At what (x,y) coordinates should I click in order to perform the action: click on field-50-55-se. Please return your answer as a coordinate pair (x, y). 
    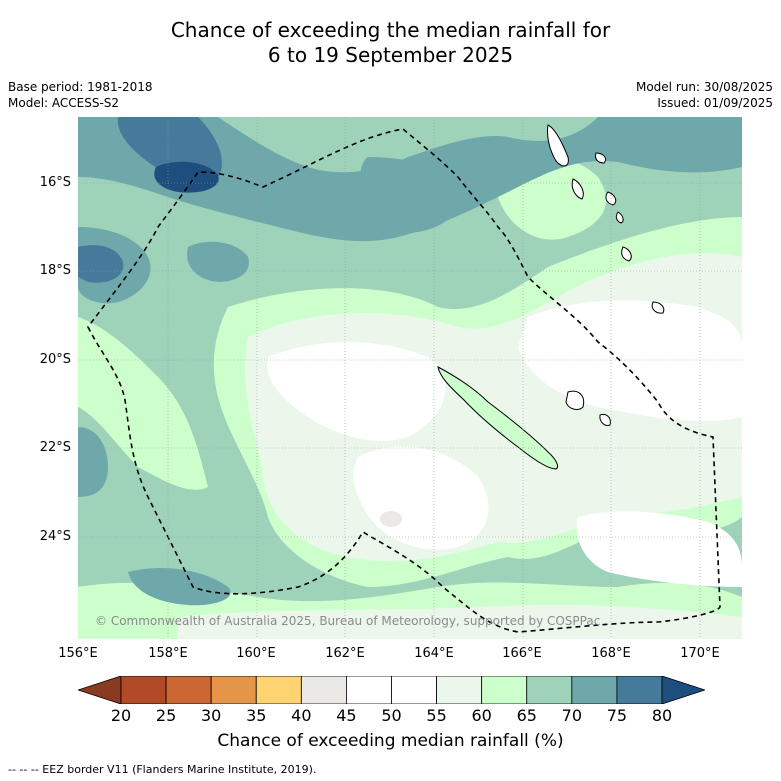
    Looking at the image, I should click on (659, 549).